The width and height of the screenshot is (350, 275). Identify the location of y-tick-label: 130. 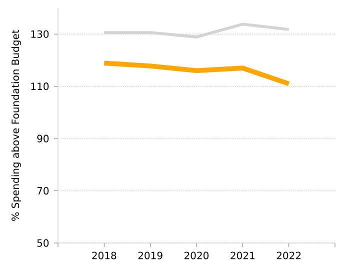
(40, 34).